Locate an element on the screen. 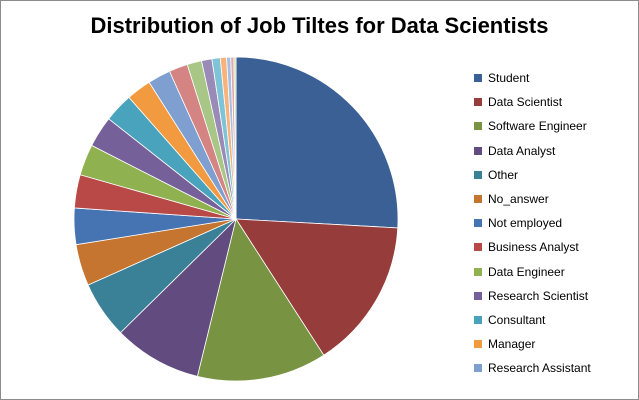 The width and height of the screenshot is (639, 400). legend-item: Manager is located at coordinates (532, 344).